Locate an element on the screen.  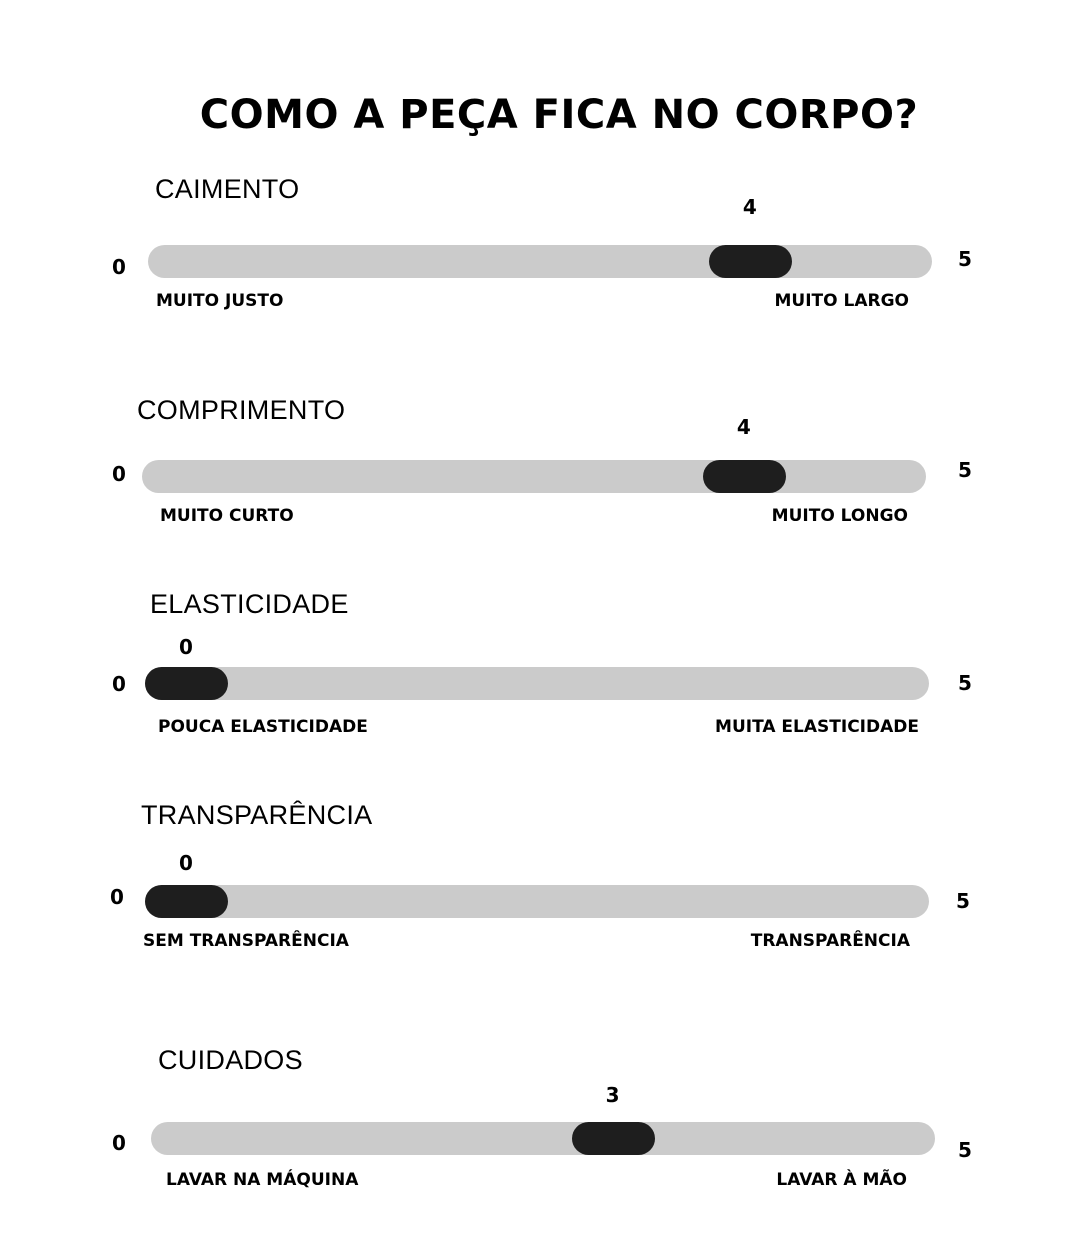
scale-left-label: SEM TRANSPARÊNCIA is located at coordinates (246, 941).